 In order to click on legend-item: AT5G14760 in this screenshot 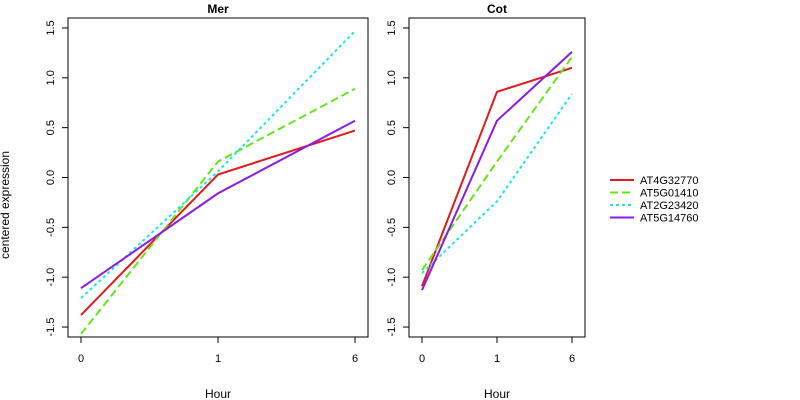, I will do `click(654, 219)`.